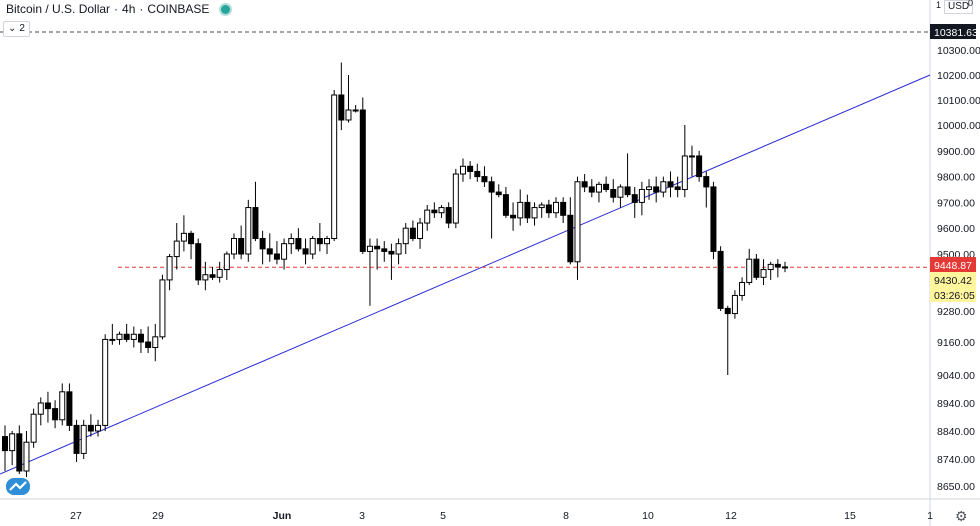 This screenshot has width=980, height=526. Describe the element at coordinates (731, 516) in the screenshot. I see `time-tick-label: 12` at that location.